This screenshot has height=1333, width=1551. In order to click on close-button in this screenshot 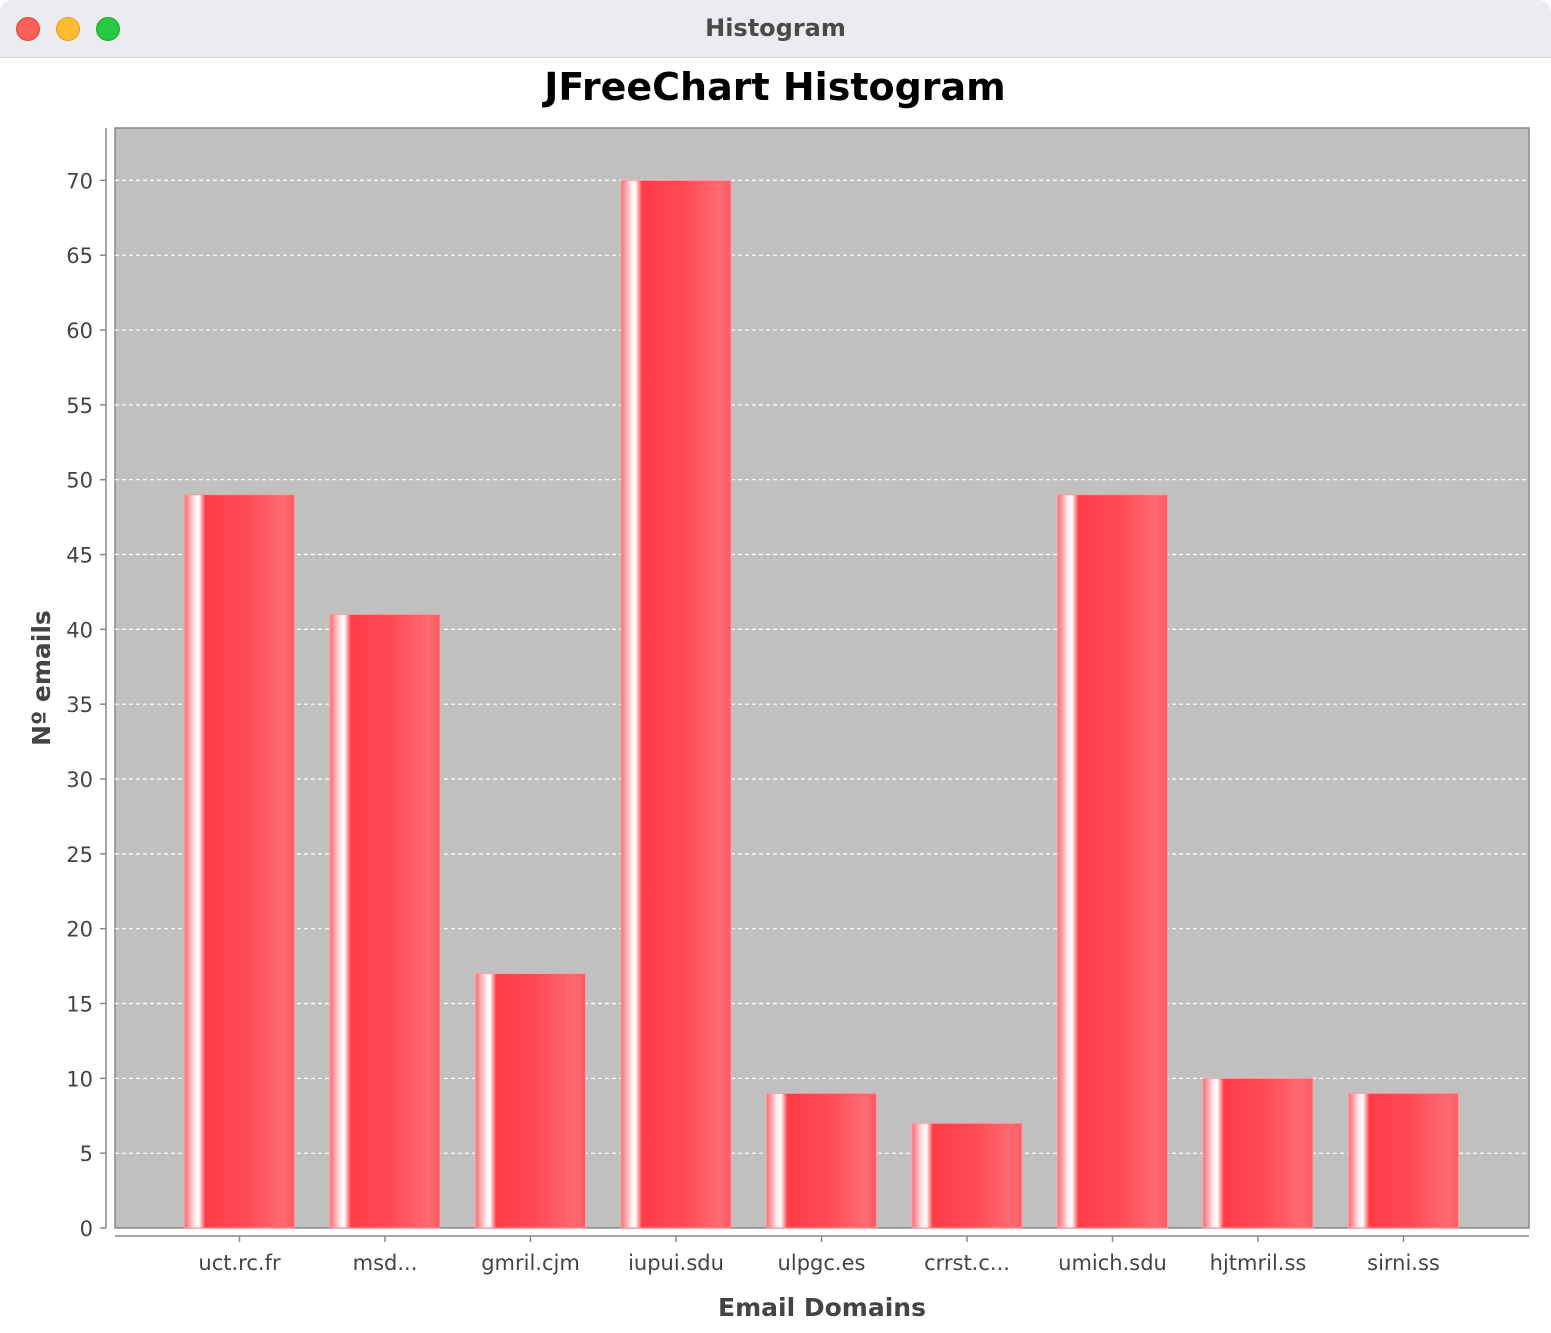, I will do `click(28, 29)`.